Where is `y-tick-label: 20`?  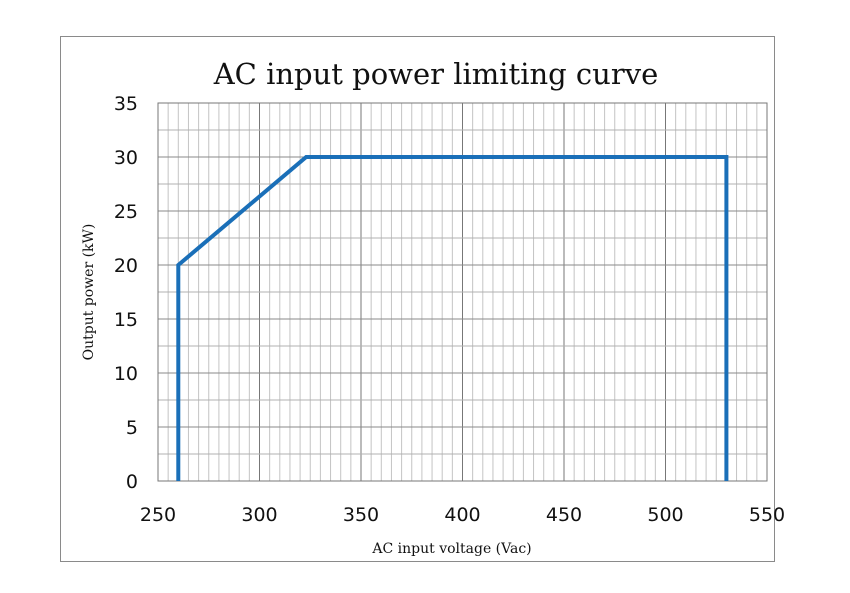 y-tick-label: 20 is located at coordinates (126, 266).